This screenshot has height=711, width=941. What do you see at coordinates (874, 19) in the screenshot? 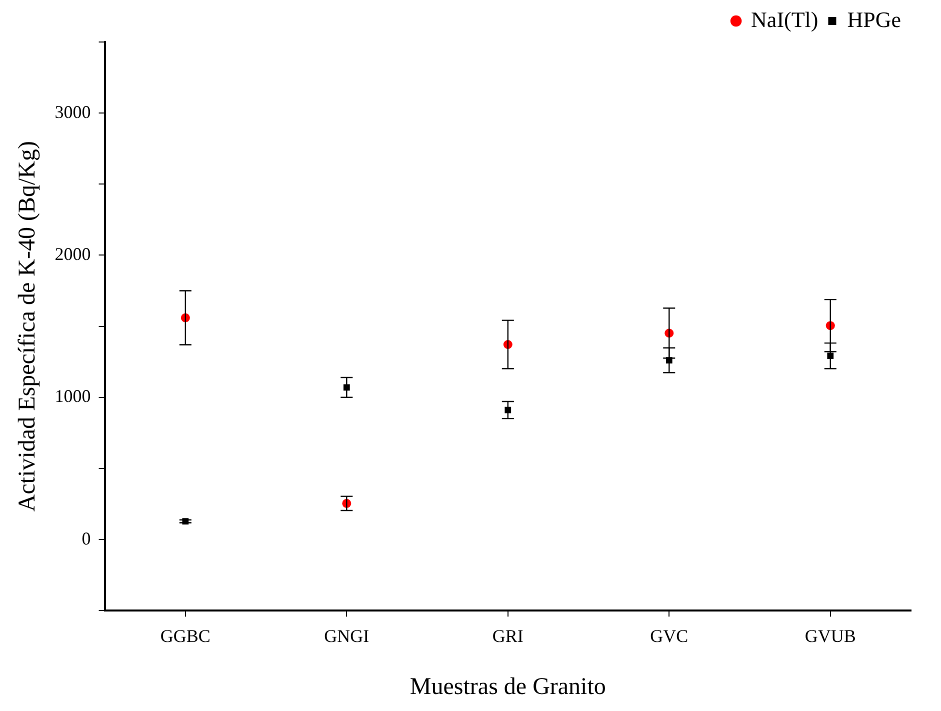
I see `legend-label: HPGe` at bounding box center [874, 19].